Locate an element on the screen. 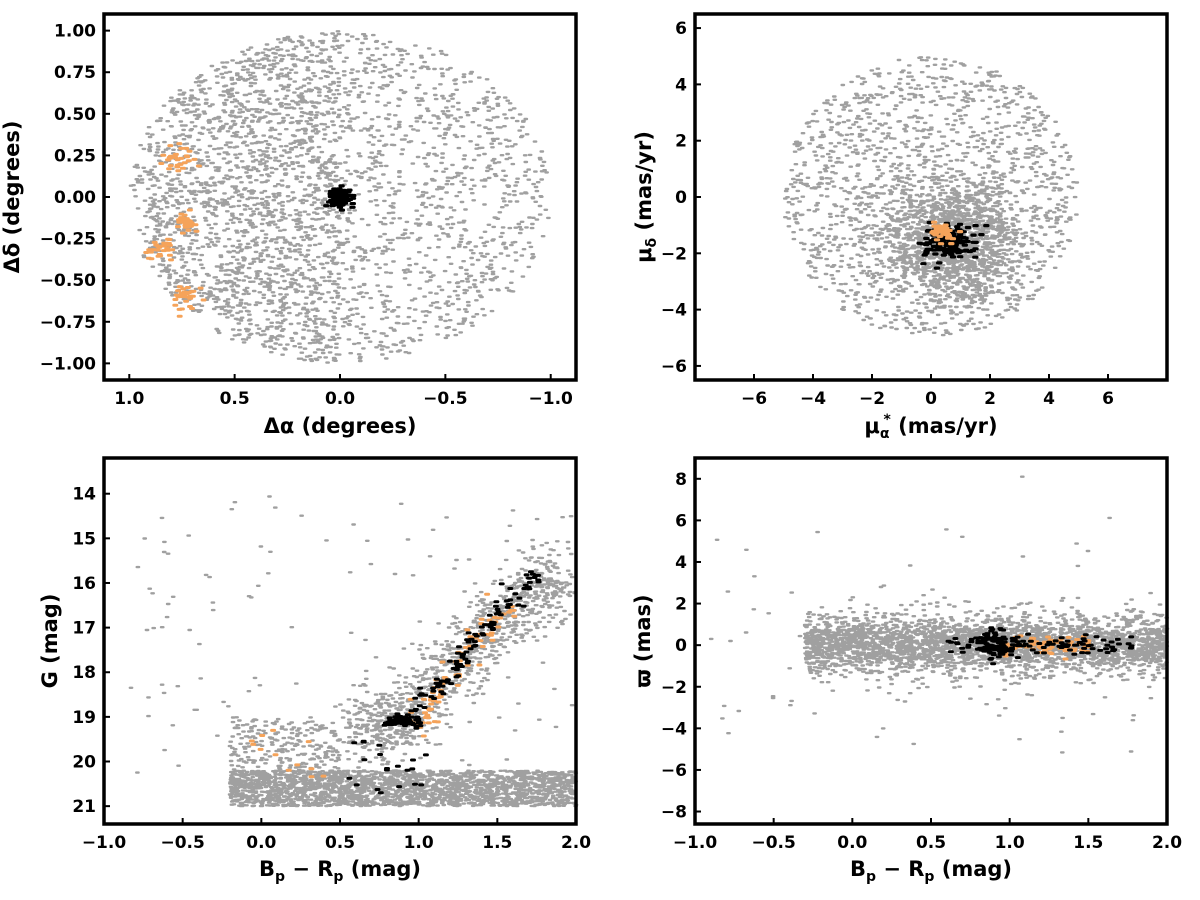  pm-x-tick-label: 0 is located at coordinates (931, 399).